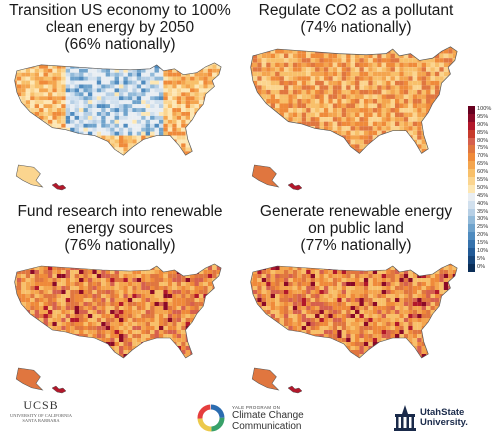  I want to click on legend-row: 60%, so click(483, 173).